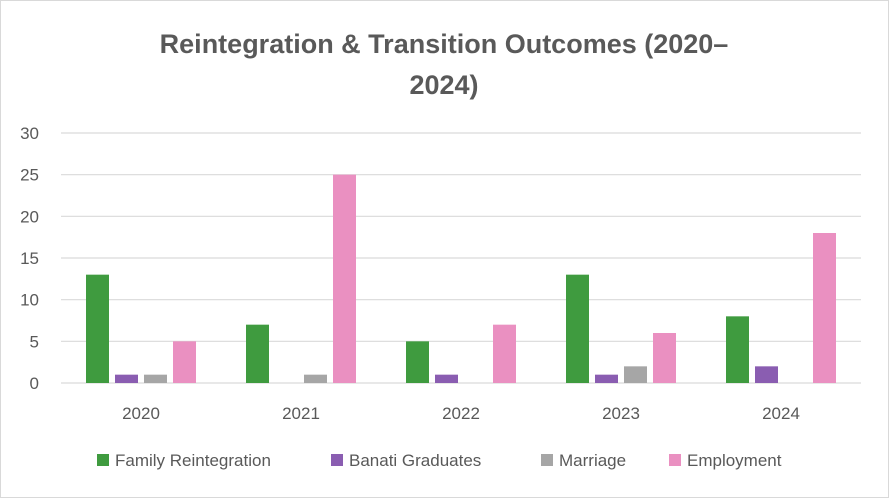  I want to click on y-tick-label: 20, so click(29, 216).